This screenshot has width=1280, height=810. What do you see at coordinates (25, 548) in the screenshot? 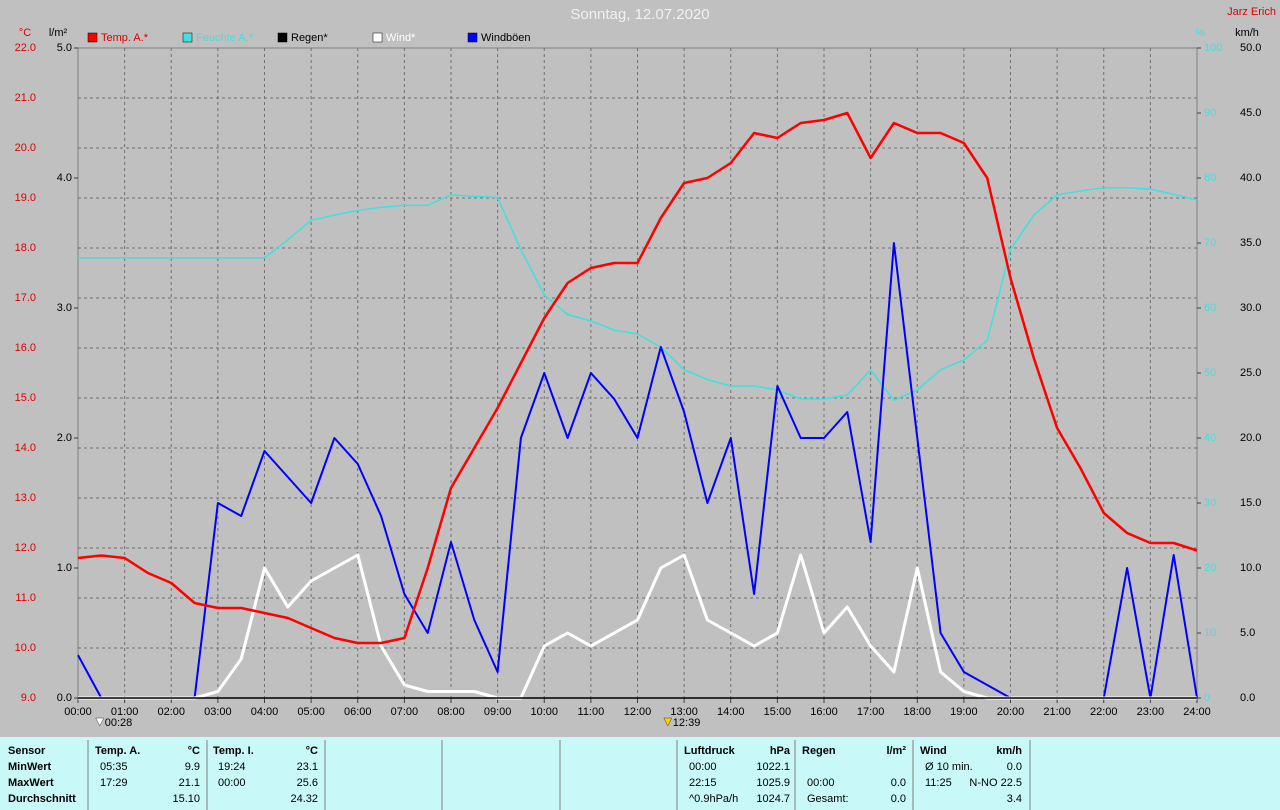
I see `y-tick-label: 12.0` at bounding box center [25, 548].